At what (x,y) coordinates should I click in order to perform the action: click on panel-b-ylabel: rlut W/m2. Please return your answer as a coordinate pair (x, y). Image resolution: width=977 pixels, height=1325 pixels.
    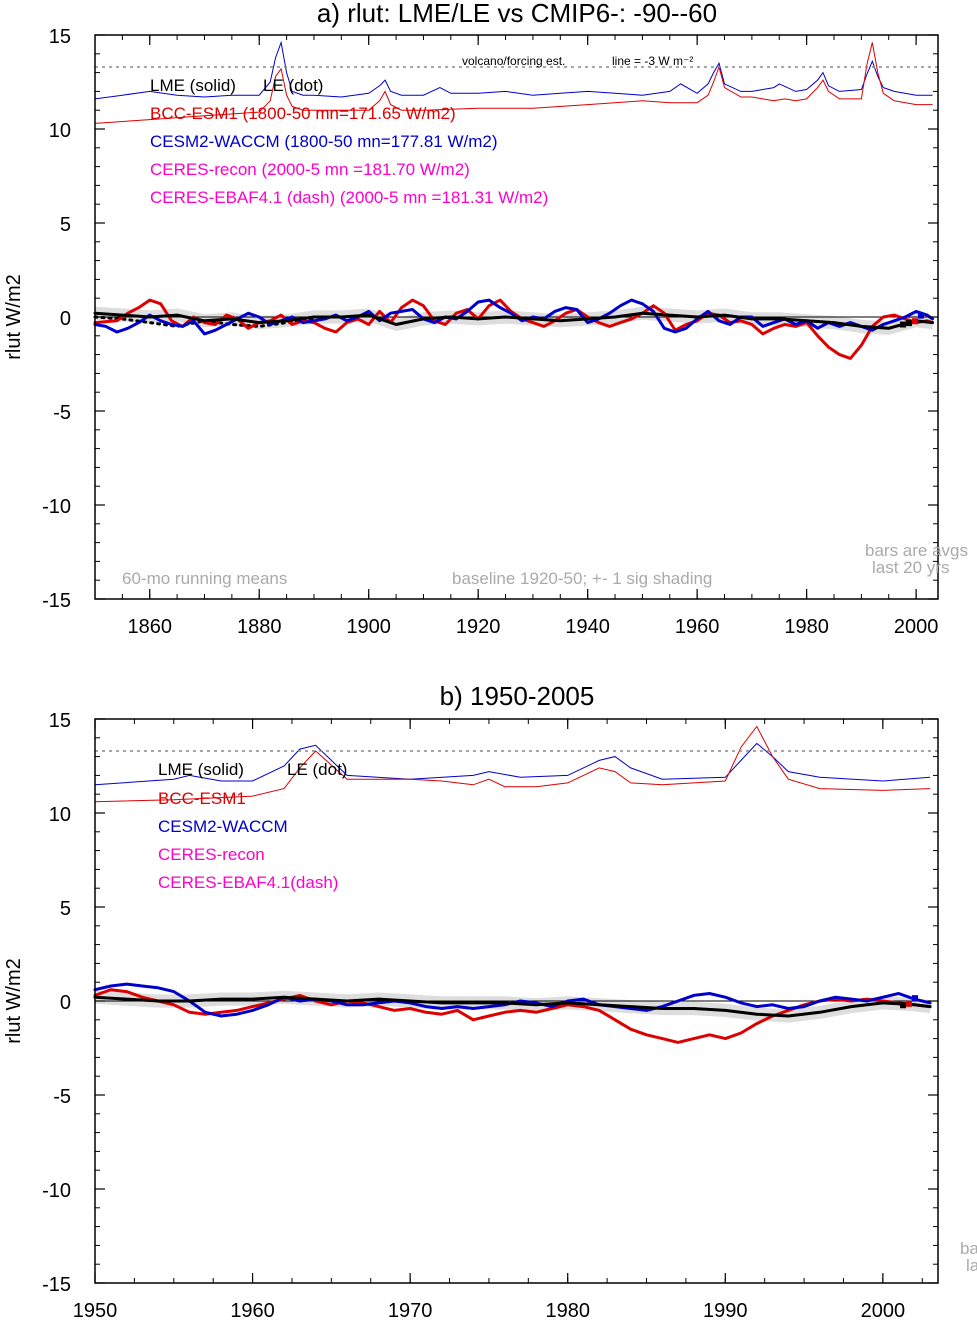
    Looking at the image, I should click on (14, 1001).